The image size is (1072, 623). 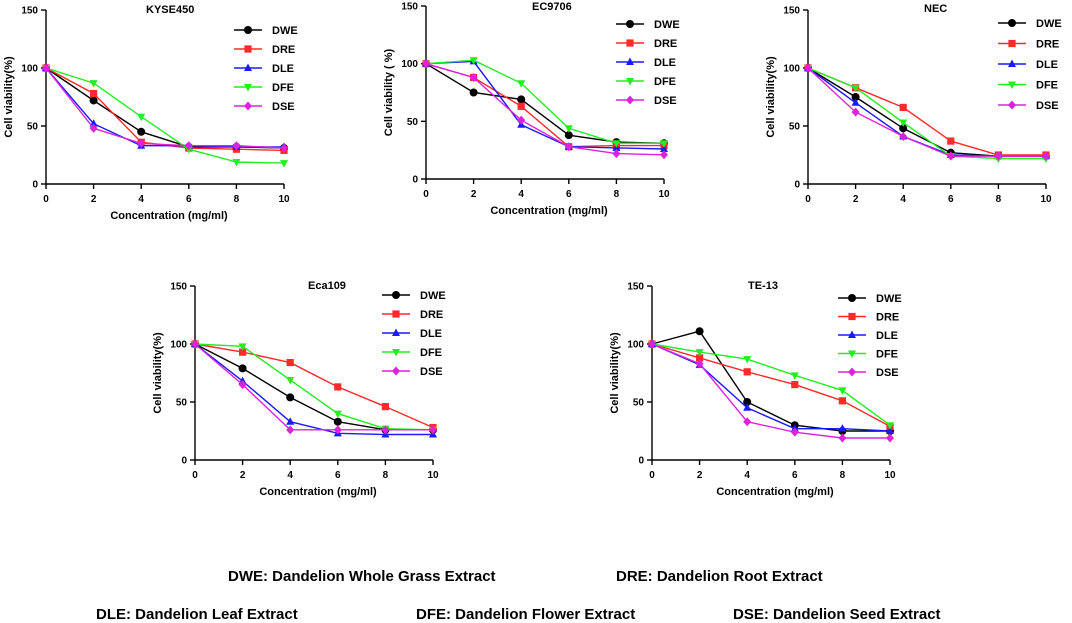 What do you see at coordinates (327, 286) in the screenshot?
I see `chart-title: Eca109` at bounding box center [327, 286].